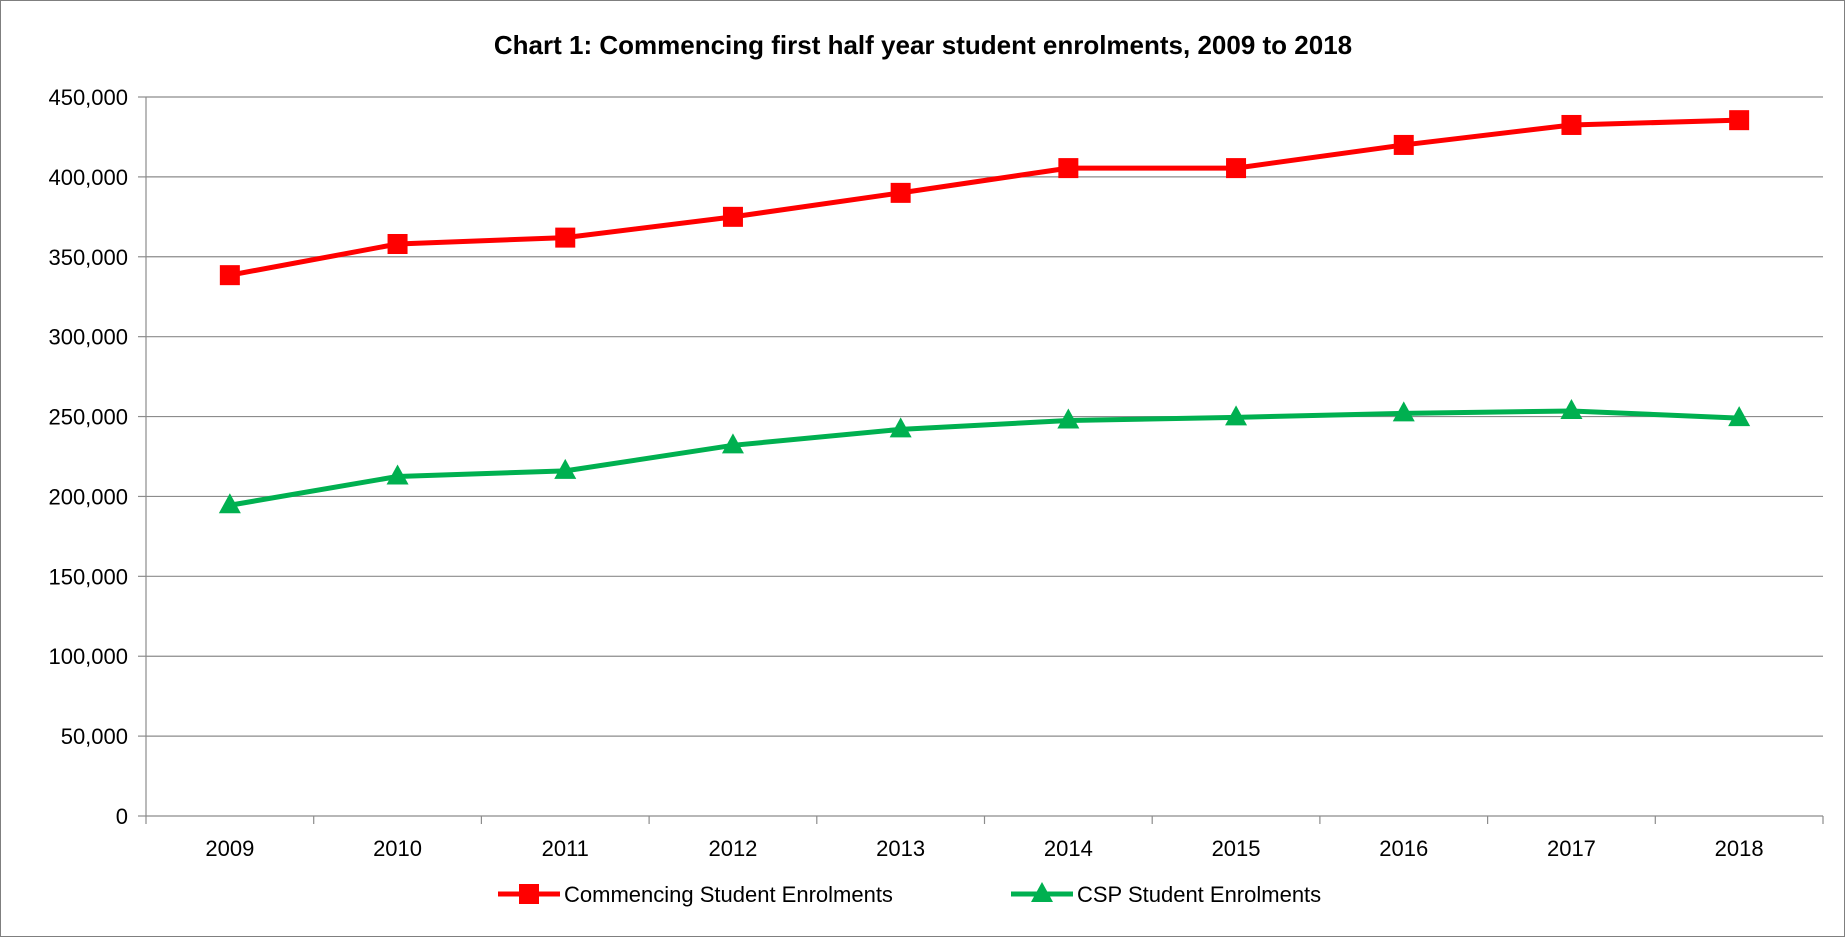 The height and width of the screenshot is (938, 1845). I want to click on y-tick-label: 400,000, so click(88, 177).